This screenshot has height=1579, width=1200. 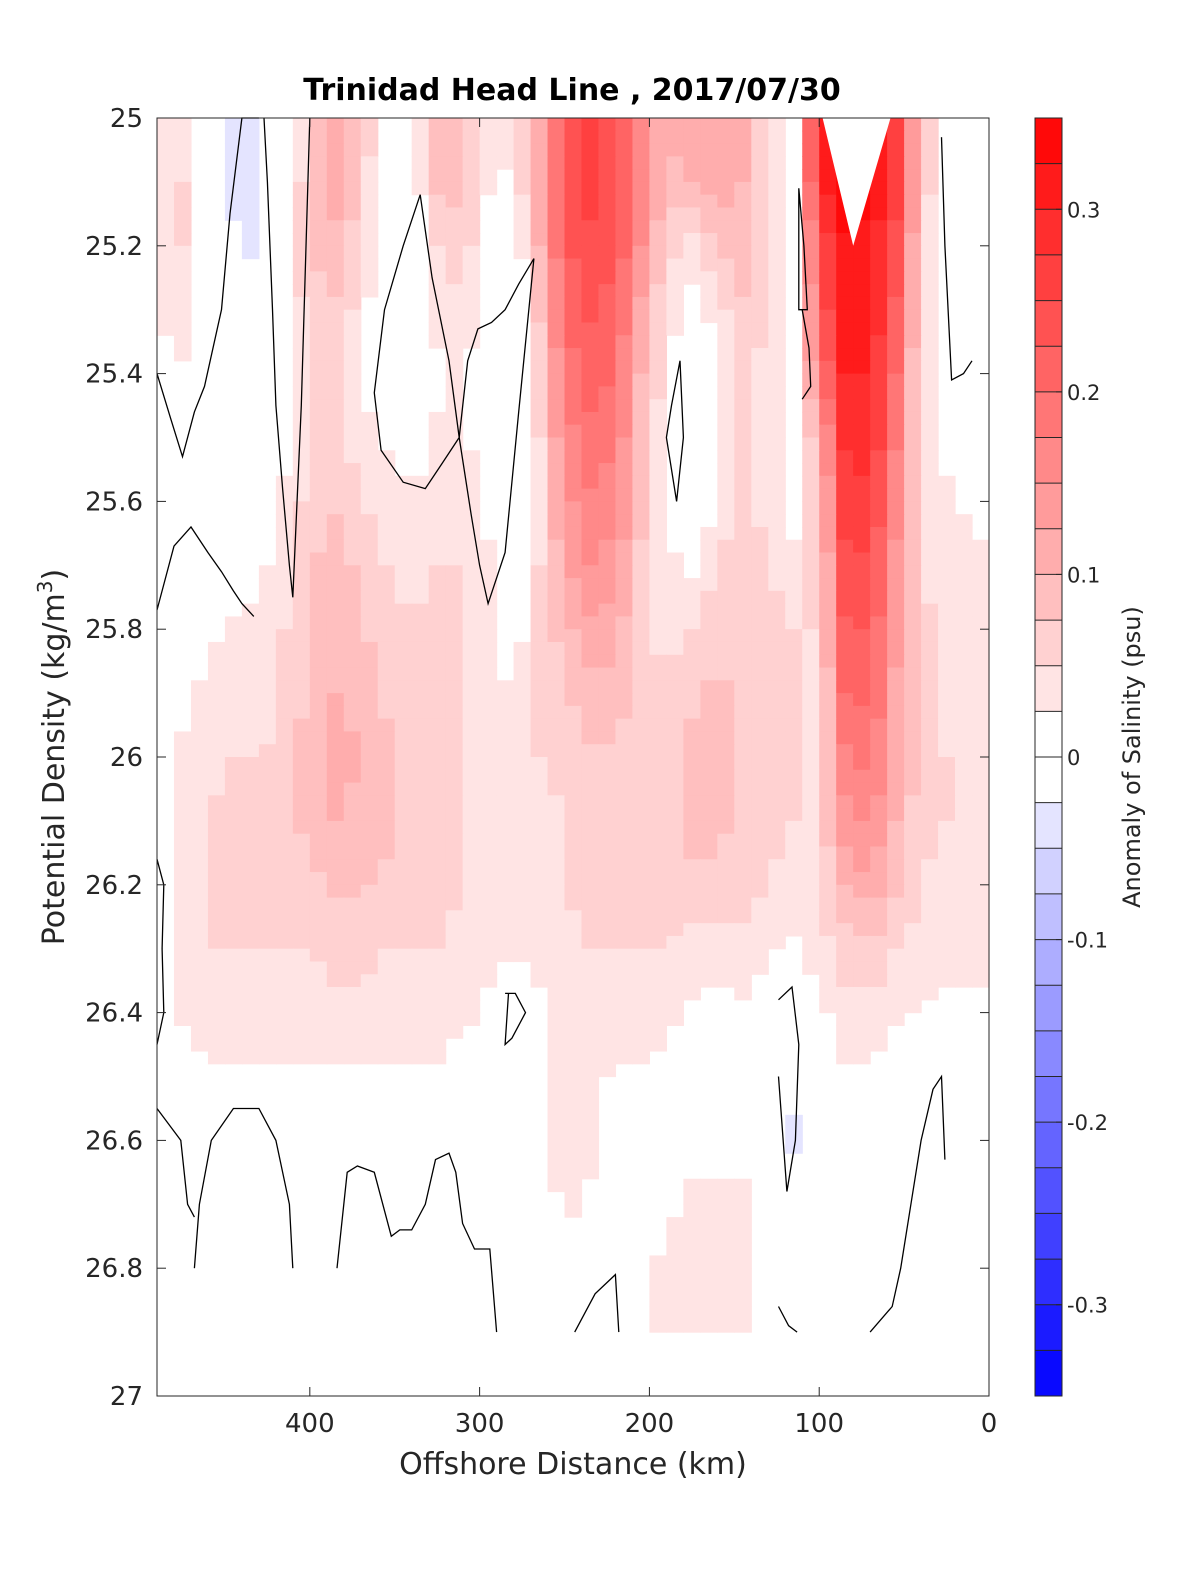 What do you see at coordinates (1048, 1190) in the screenshot?
I see `colorbar-band` at bounding box center [1048, 1190].